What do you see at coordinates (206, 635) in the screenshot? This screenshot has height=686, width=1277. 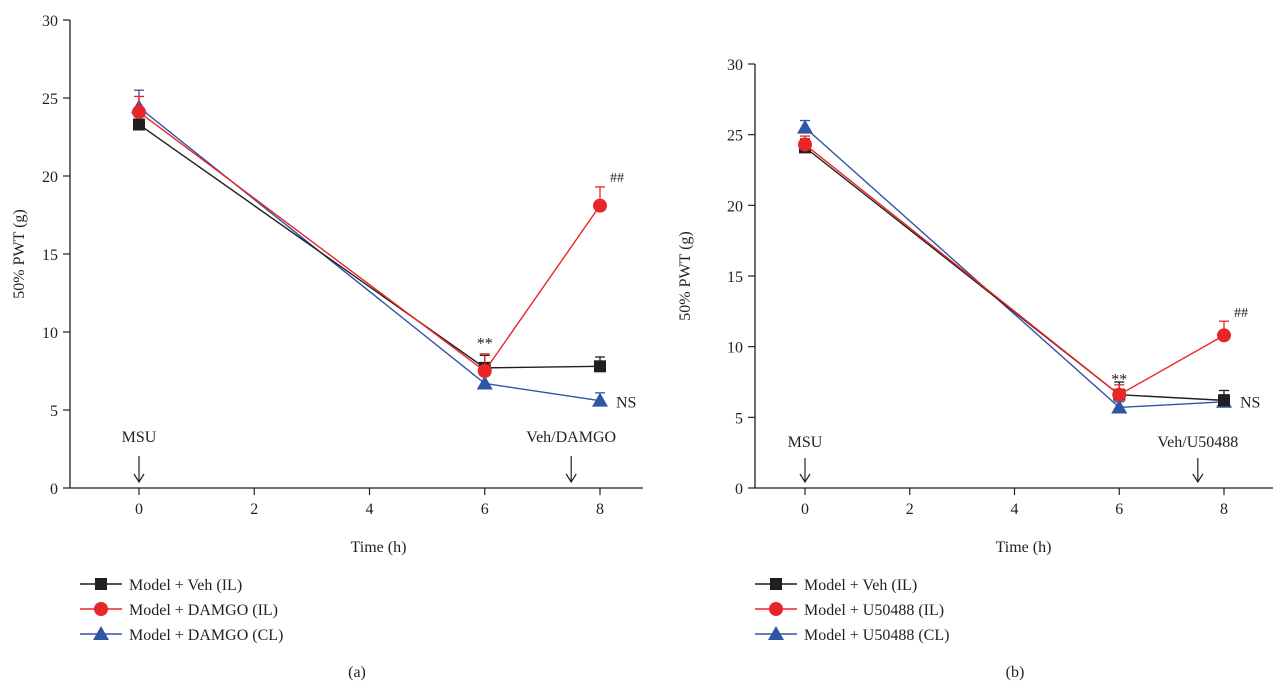 I see `legend-label: Model + DAMGO (CL)` at bounding box center [206, 635].